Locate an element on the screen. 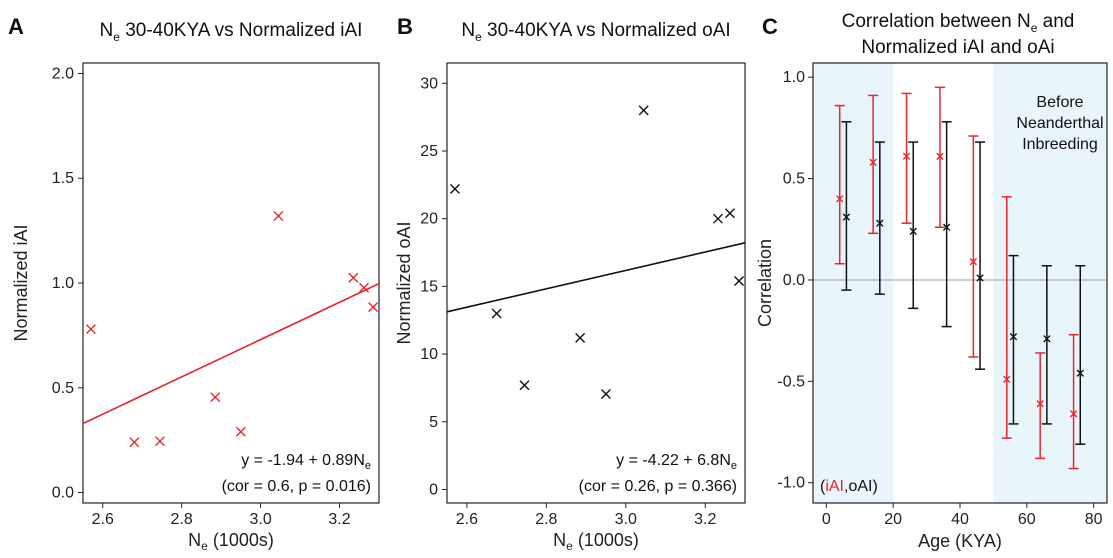  regression-equation-text: y = -1.94 + 0.89N is located at coordinates (303, 460).